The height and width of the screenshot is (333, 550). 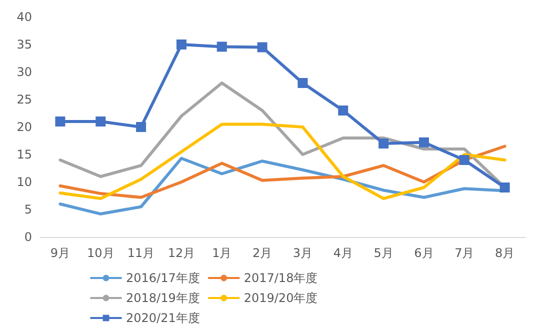 What do you see at coordinates (182, 253) in the screenshot?
I see `x-tick-label: 12月` at bounding box center [182, 253].